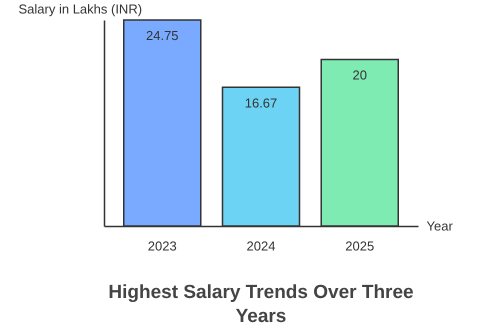 The width and height of the screenshot is (482, 331). I want to click on x-tick-label: 2025, so click(359, 246).